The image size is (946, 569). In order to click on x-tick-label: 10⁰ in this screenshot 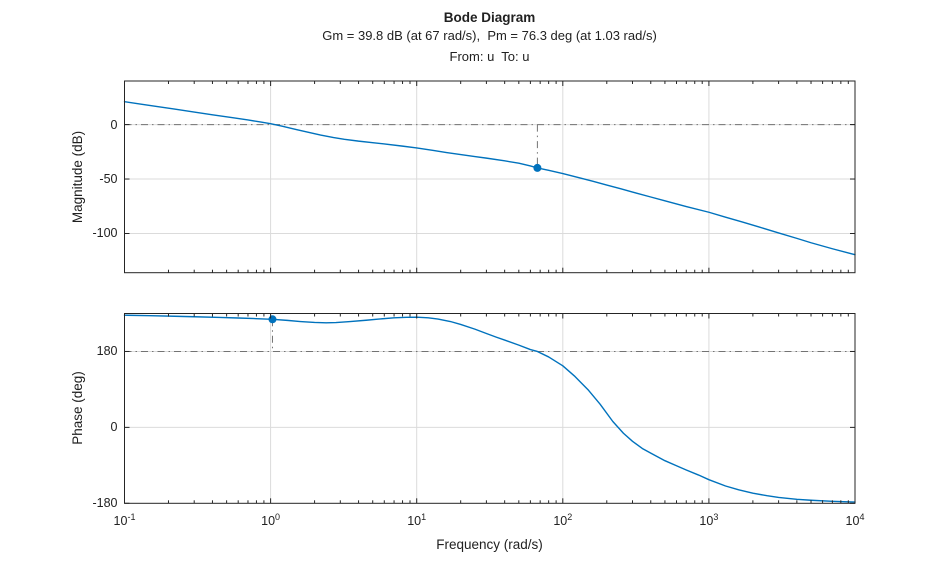, I will do `click(271, 520)`.